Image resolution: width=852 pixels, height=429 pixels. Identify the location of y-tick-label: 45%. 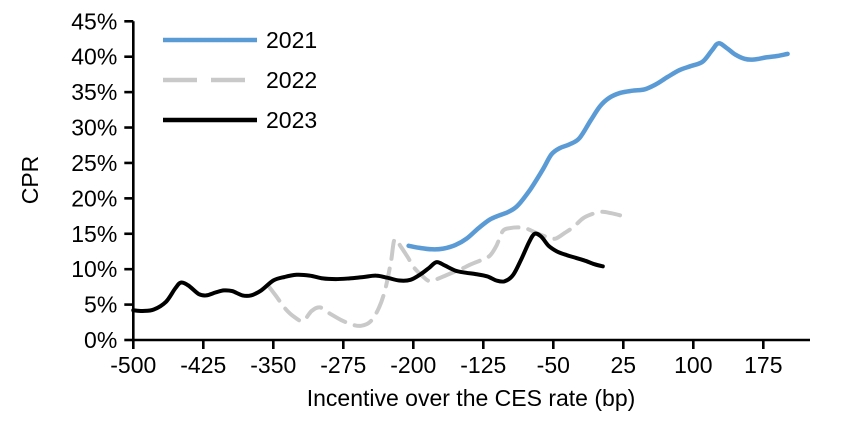
(94, 21).